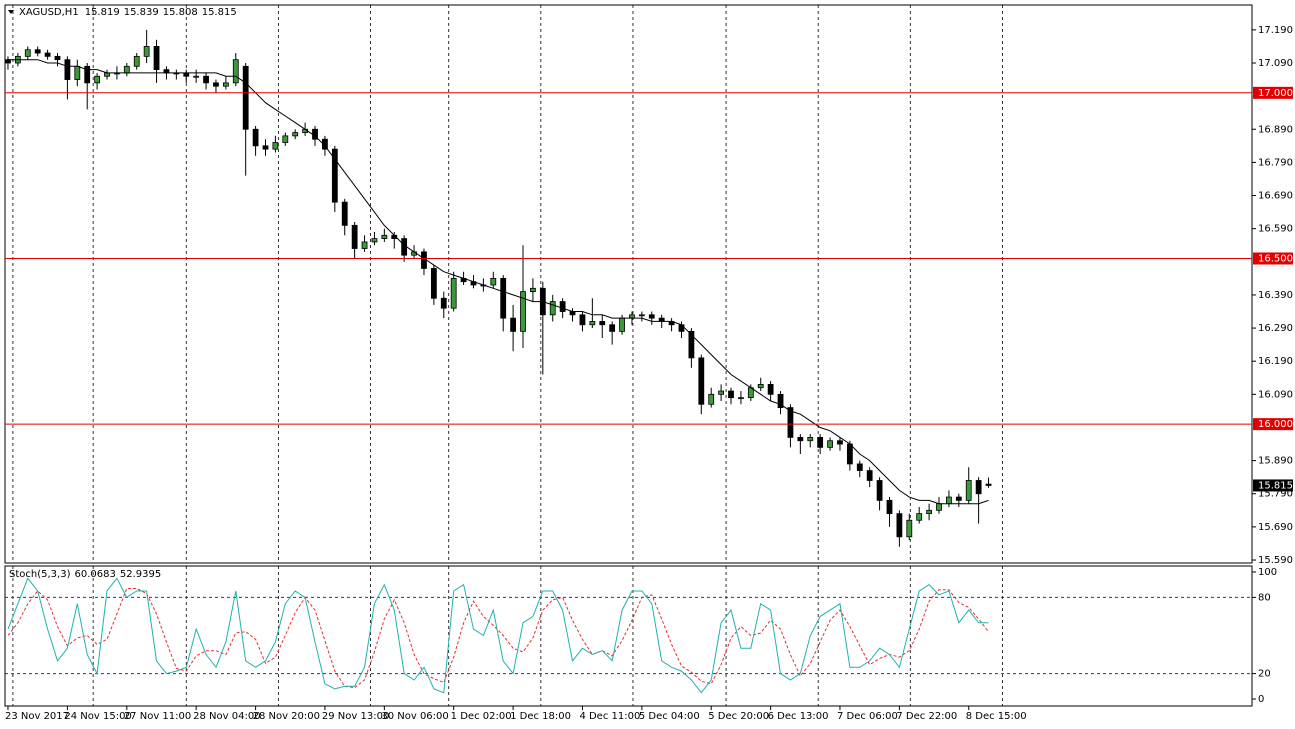 The height and width of the screenshot is (729, 1295). I want to click on level-label: 16.500, so click(1275, 258).